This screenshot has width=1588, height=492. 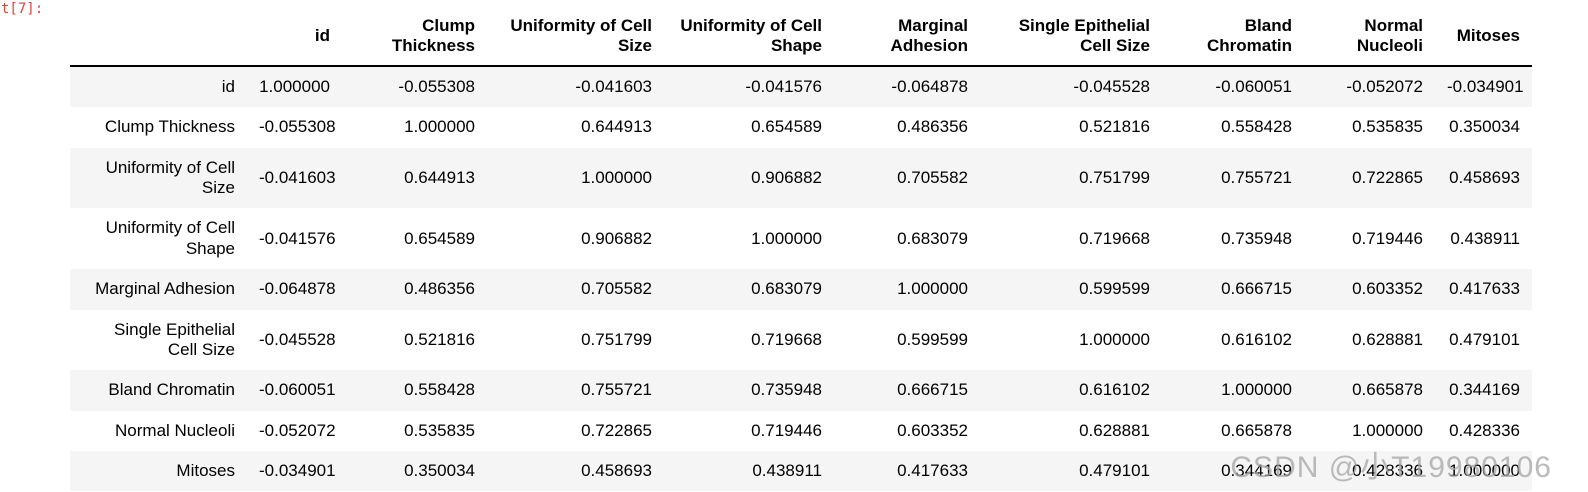 I want to click on cell-marginal-adhesion-bland-chromatin: 0.666715, so click(x=1256, y=289).